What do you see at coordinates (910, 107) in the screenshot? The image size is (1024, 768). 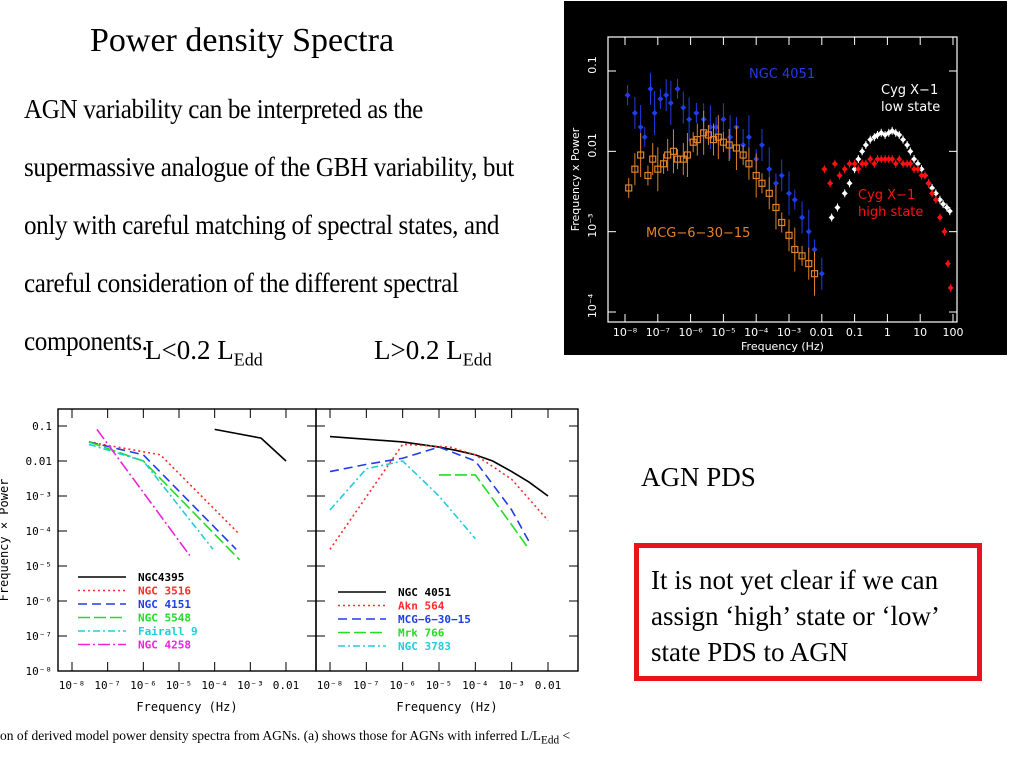 I see `bh-annotation-low-state: low state` at bounding box center [910, 107].